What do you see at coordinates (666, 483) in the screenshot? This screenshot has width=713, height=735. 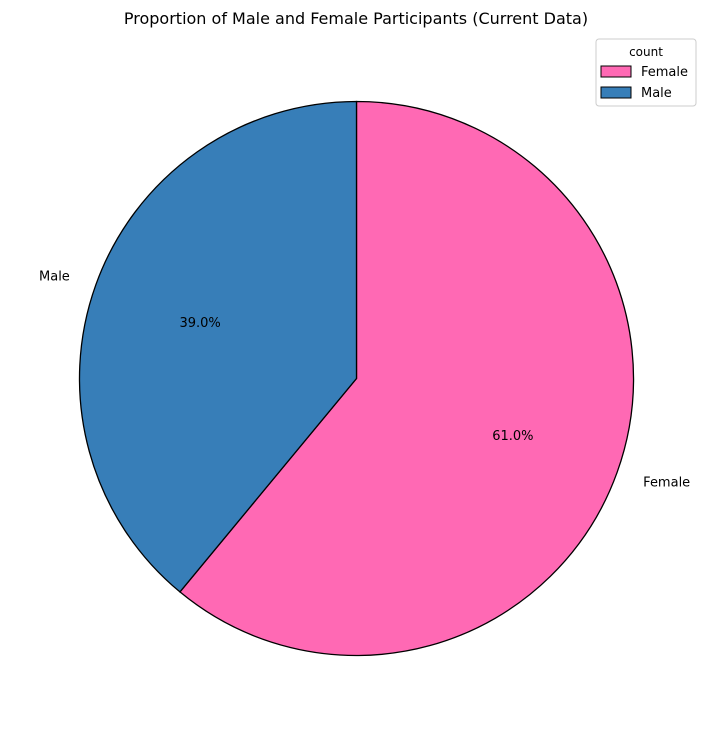 I see `pie-category-label-female: Female` at bounding box center [666, 483].